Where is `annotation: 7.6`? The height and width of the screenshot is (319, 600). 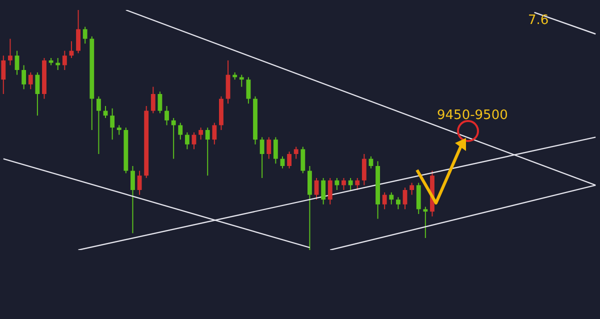
annotation: 7.6 is located at coordinates (538, 20).